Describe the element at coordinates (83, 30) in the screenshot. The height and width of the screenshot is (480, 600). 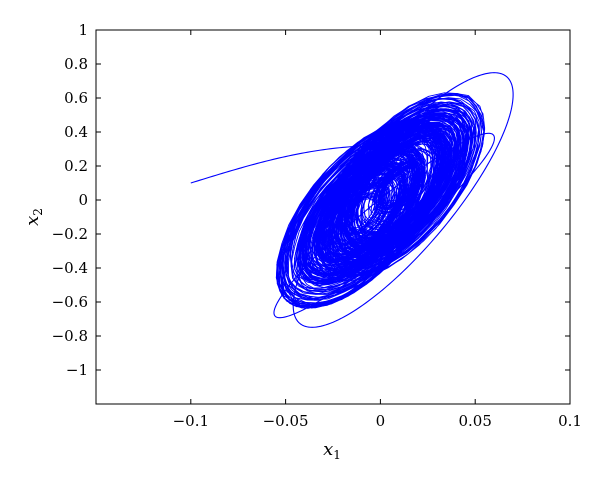
I see `y-tick-label: 1` at that location.